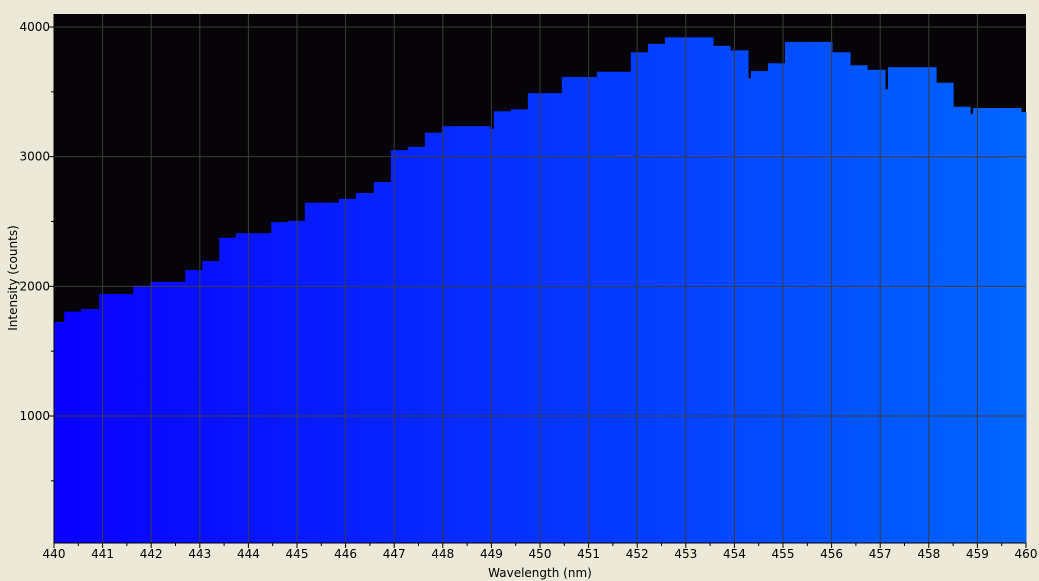  What do you see at coordinates (442, 554) in the screenshot?
I see `x-tick-label: 448` at bounding box center [442, 554].